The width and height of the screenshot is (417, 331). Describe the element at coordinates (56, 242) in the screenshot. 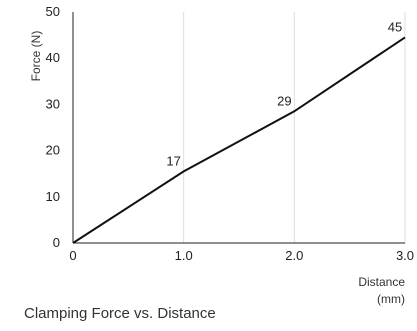

I see `y-tick-label-0: 0` at that location.